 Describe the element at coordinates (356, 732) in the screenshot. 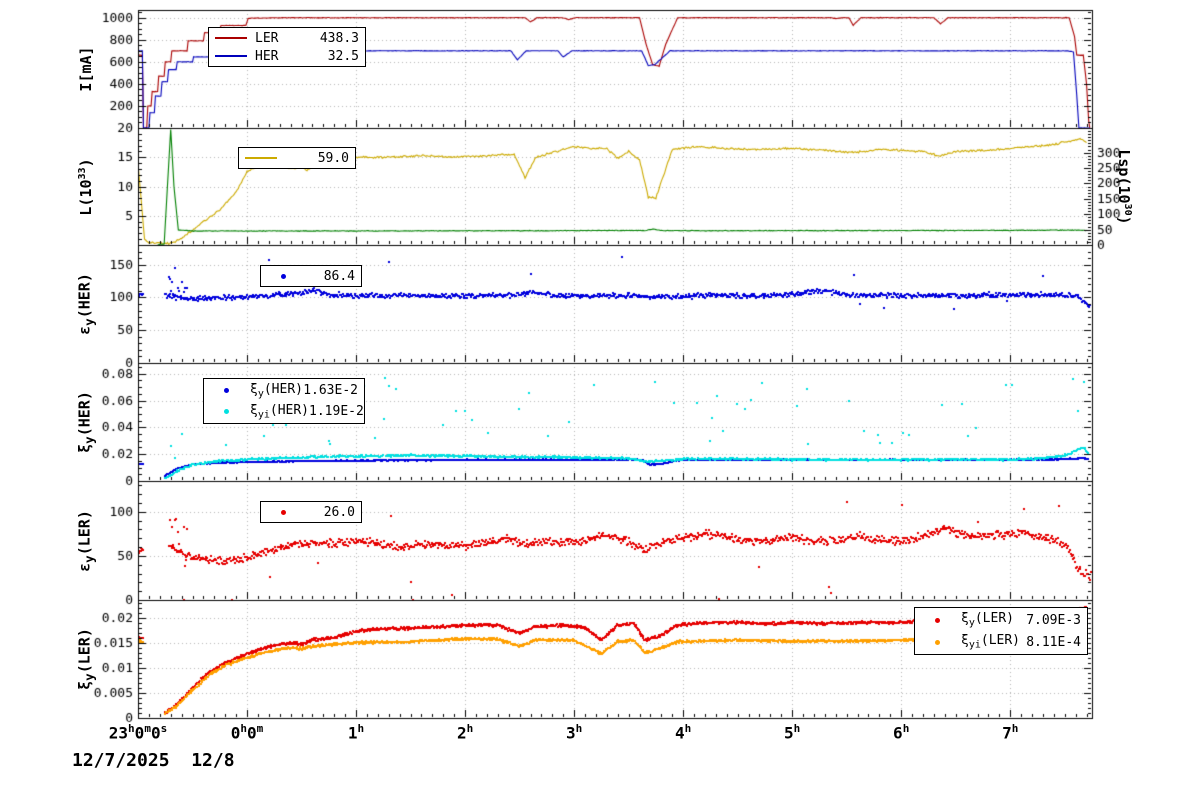

I see `x-tick-label: 1h` at that location.